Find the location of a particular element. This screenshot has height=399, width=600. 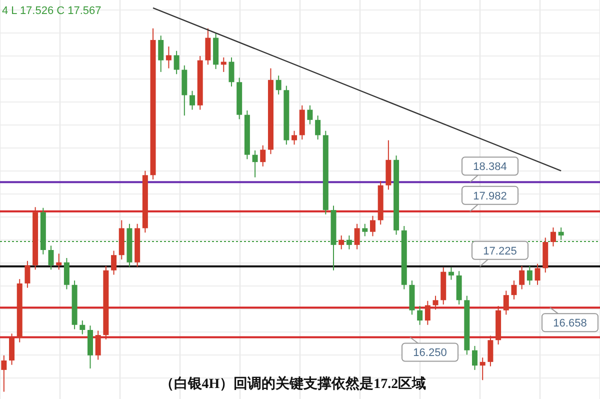

ref-line-label: 16.658 is located at coordinates (570, 324).